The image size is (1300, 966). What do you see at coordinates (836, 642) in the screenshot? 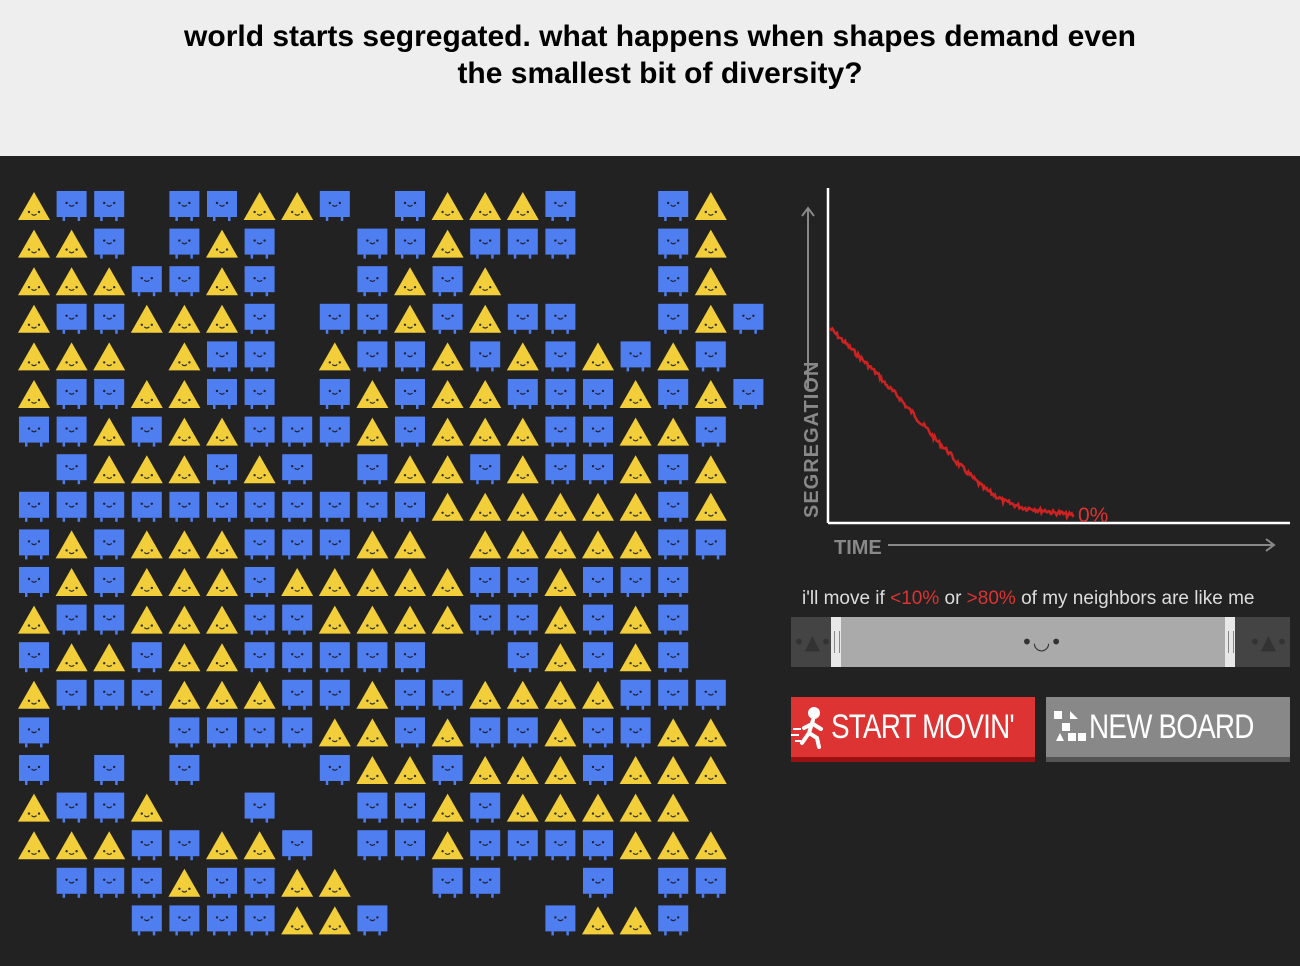
I see `low-threshold-handle` at bounding box center [836, 642].